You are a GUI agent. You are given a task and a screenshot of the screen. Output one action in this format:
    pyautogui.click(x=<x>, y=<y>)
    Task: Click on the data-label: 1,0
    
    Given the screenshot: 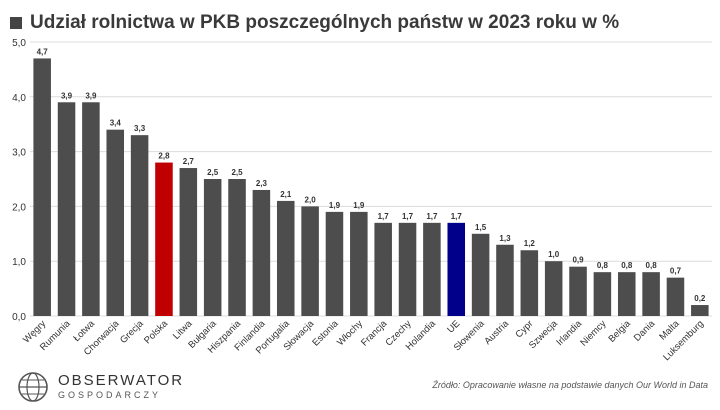 What is the action you would take?
    pyautogui.click(x=554, y=254)
    